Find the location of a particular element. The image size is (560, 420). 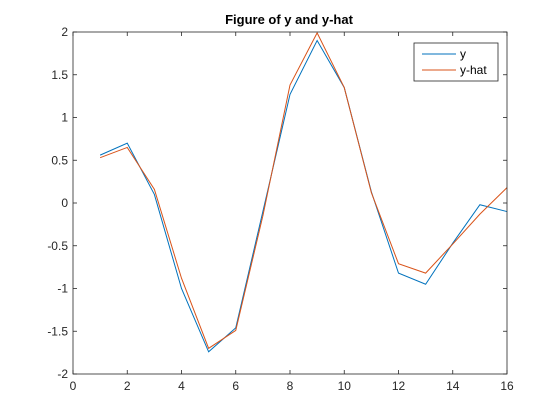

x-tick-label: 4 is located at coordinates (181, 386).